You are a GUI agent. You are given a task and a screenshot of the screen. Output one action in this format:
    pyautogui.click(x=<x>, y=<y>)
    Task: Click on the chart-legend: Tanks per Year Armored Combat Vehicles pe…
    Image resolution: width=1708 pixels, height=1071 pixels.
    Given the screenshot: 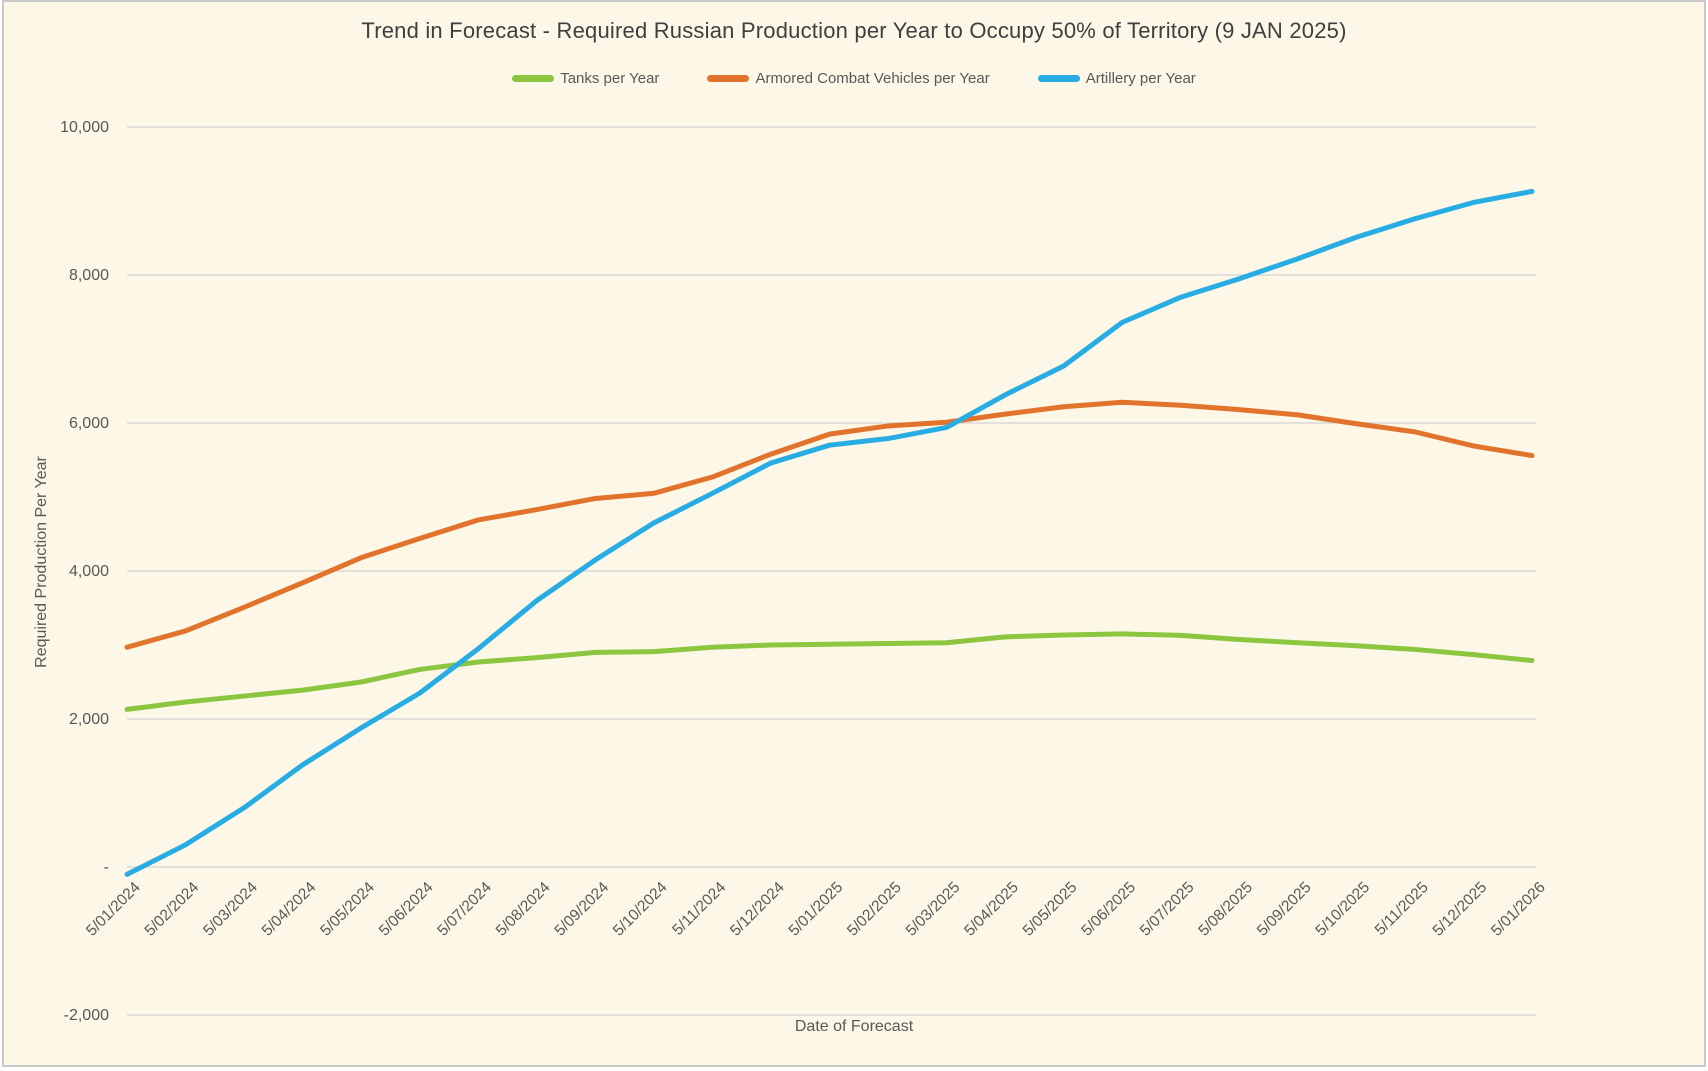 What is the action you would take?
    pyautogui.click(x=854, y=78)
    